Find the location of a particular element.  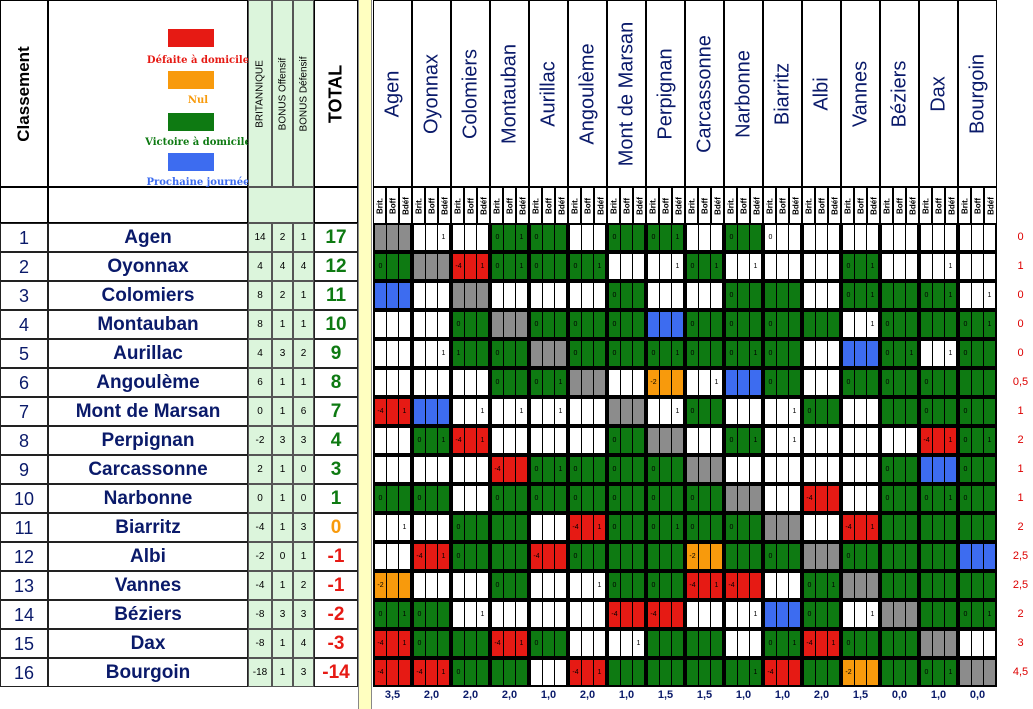

total-value: 8 is located at coordinates (336, 382).